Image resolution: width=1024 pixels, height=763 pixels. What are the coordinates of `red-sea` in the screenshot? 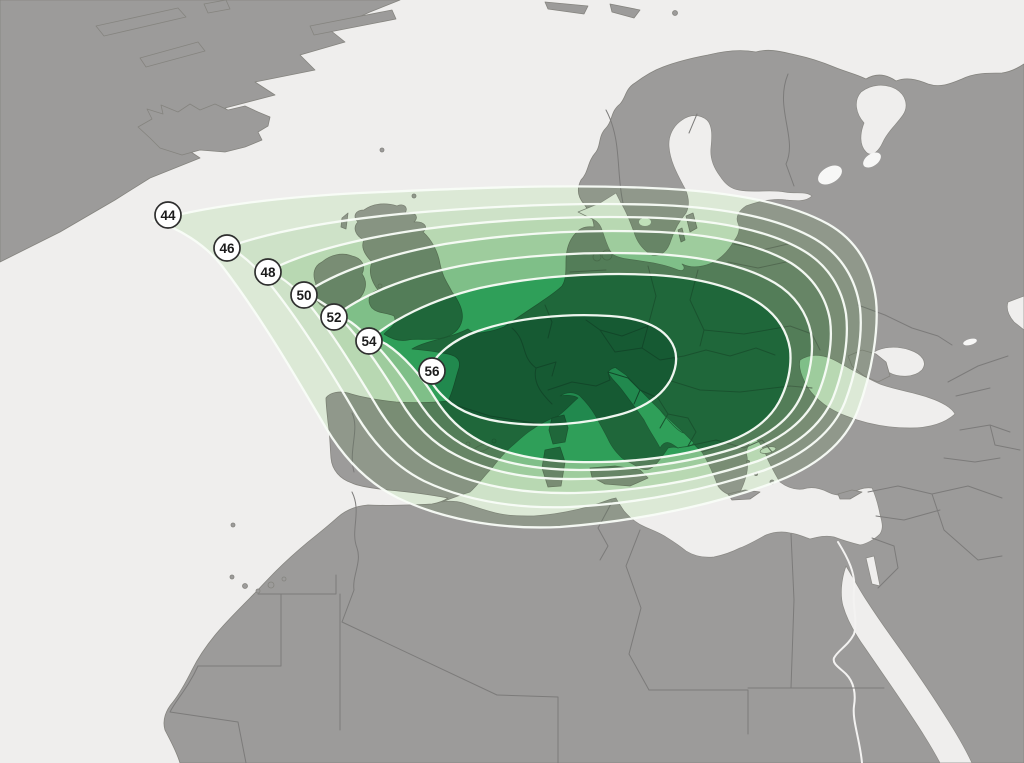 It's located at (906, 664).